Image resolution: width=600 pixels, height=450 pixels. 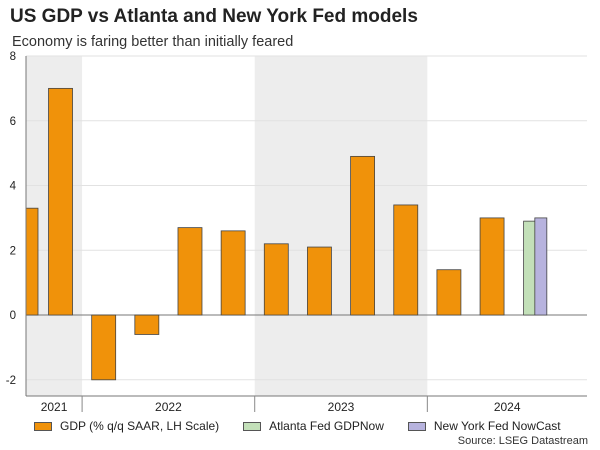 I want to click on x-tick-label-year: 2024, so click(x=507, y=407).